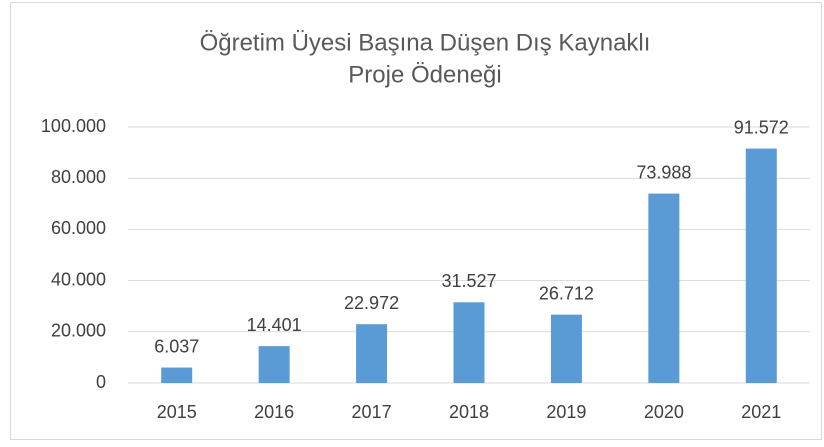 The height and width of the screenshot is (447, 824). What do you see at coordinates (566, 293) in the screenshot?
I see `data-label: 26.712` at bounding box center [566, 293].